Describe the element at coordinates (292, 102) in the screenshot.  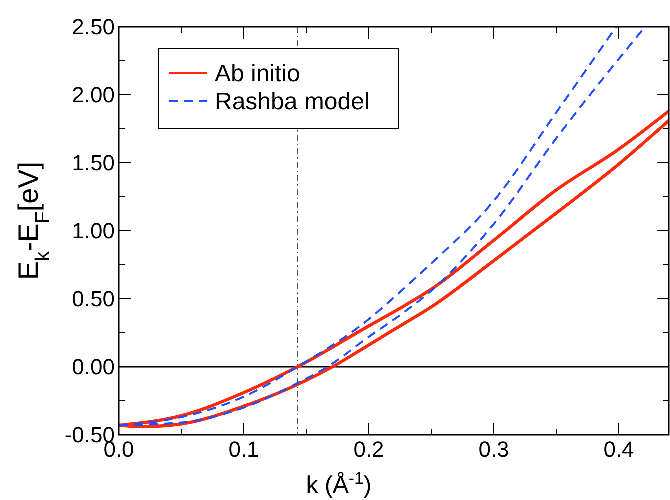
I see `legend-label: Rashba model` at that location.